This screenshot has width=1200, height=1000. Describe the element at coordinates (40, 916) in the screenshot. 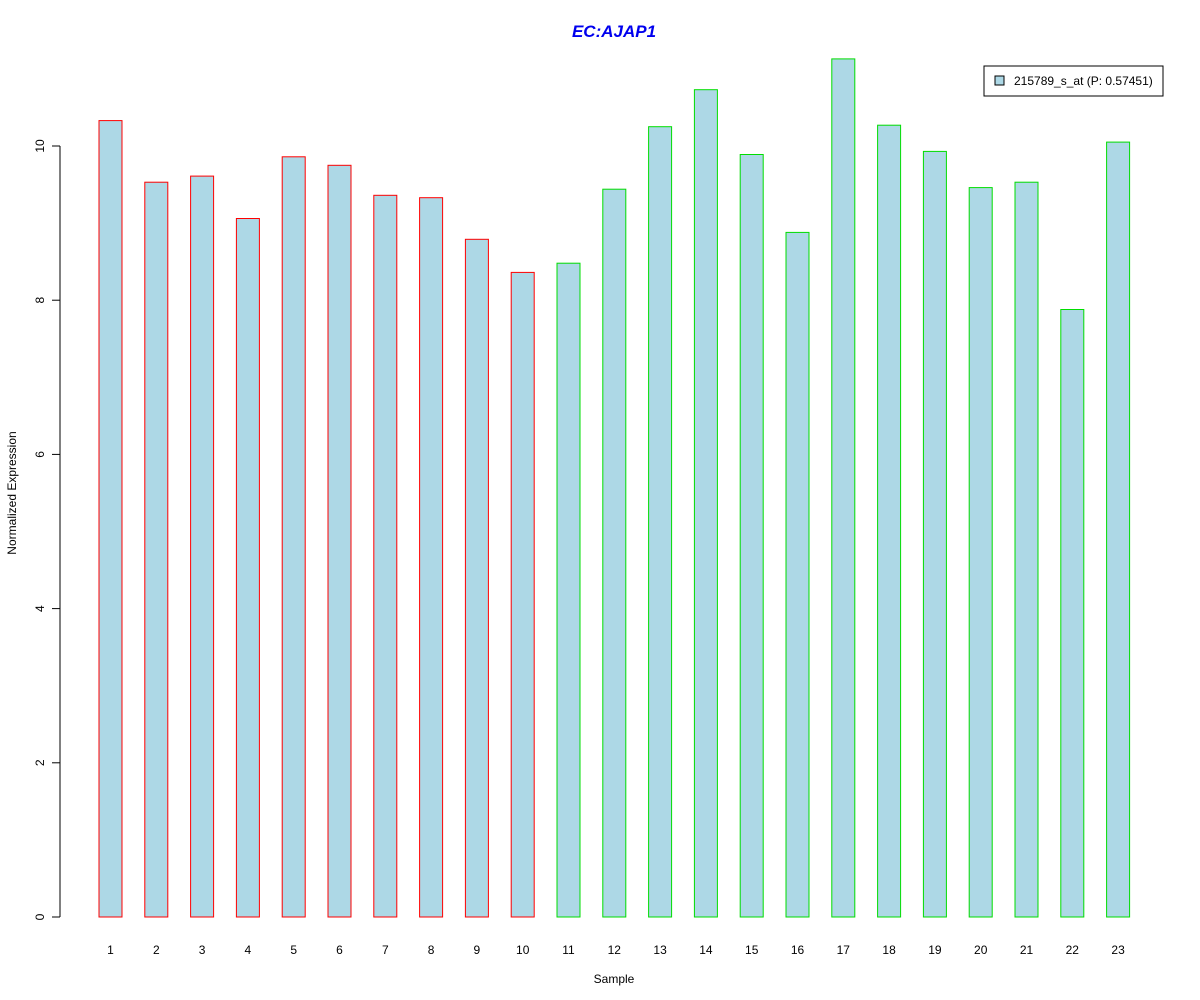

I see `y-tick-label: 0` at that location.